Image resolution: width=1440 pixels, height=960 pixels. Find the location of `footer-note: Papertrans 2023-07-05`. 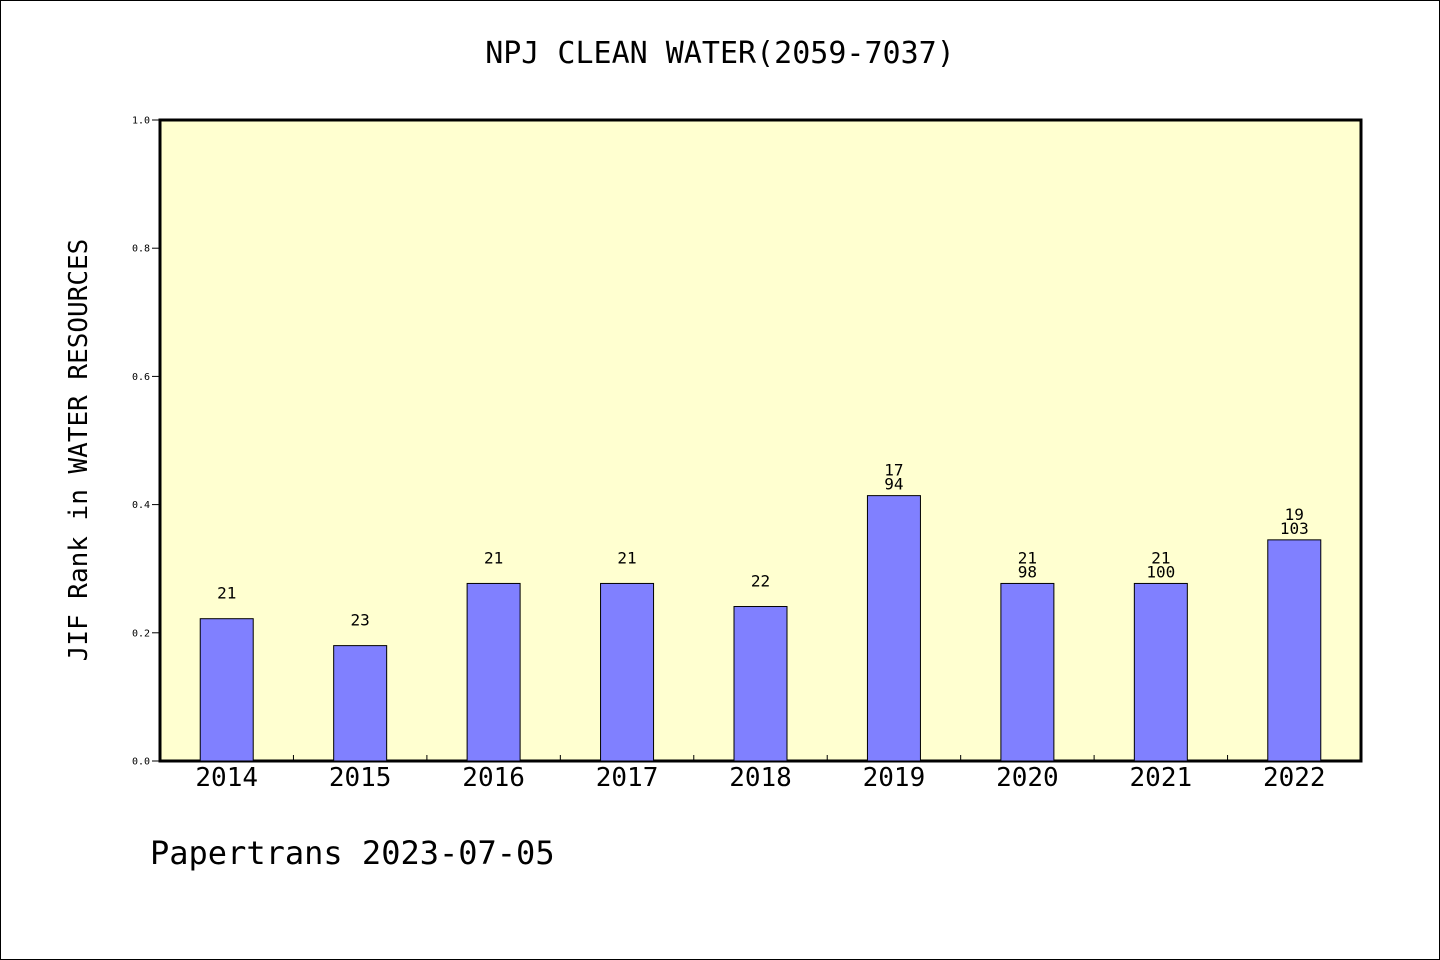

footer-note: Papertrans 2023-07-05 is located at coordinates (352, 853).